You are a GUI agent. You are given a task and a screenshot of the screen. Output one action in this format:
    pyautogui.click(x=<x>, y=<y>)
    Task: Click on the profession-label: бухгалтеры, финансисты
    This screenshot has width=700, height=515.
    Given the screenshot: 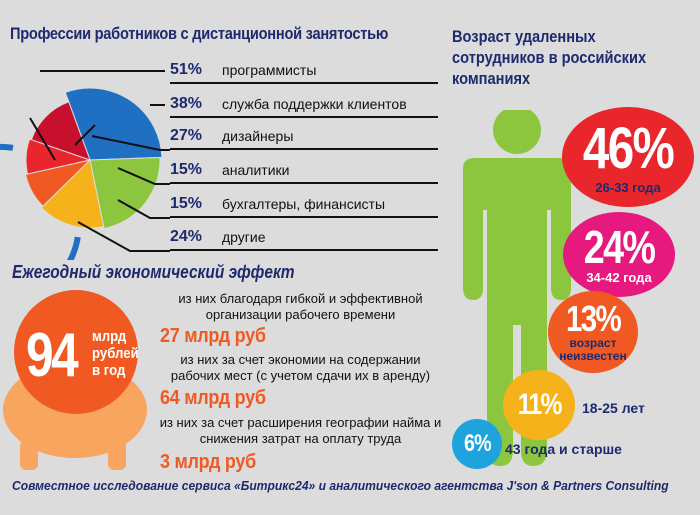 What is the action you would take?
    pyautogui.click(x=304, y=204)
    